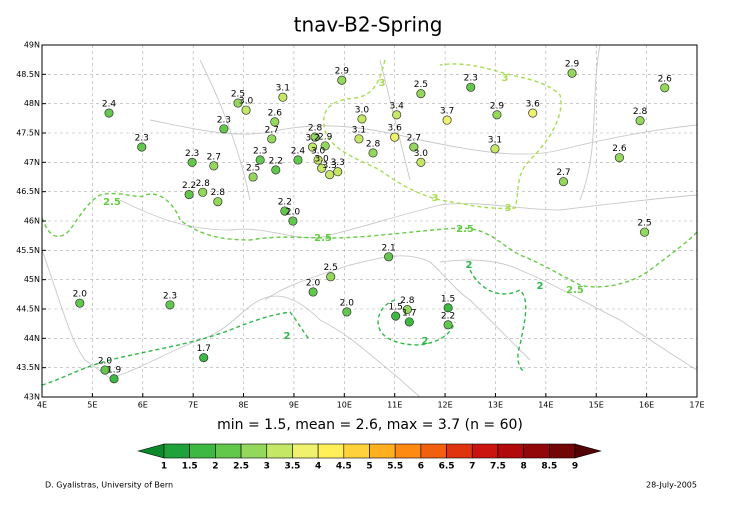 The height and width of the screenshot is (510, 730). I want to click on title: tnav-B2-Spring, so click(368, 25).